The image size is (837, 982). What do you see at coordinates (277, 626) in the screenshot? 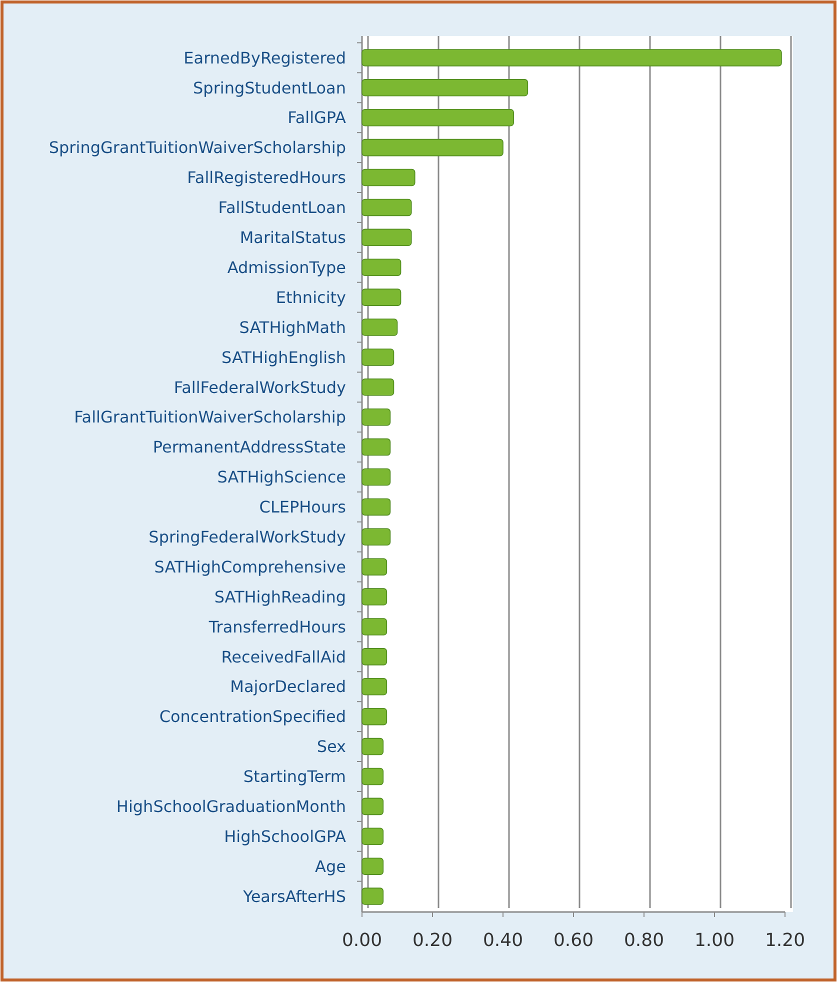
I see `y-tick-label: TransferredHours` at bounding box center [277, 626].